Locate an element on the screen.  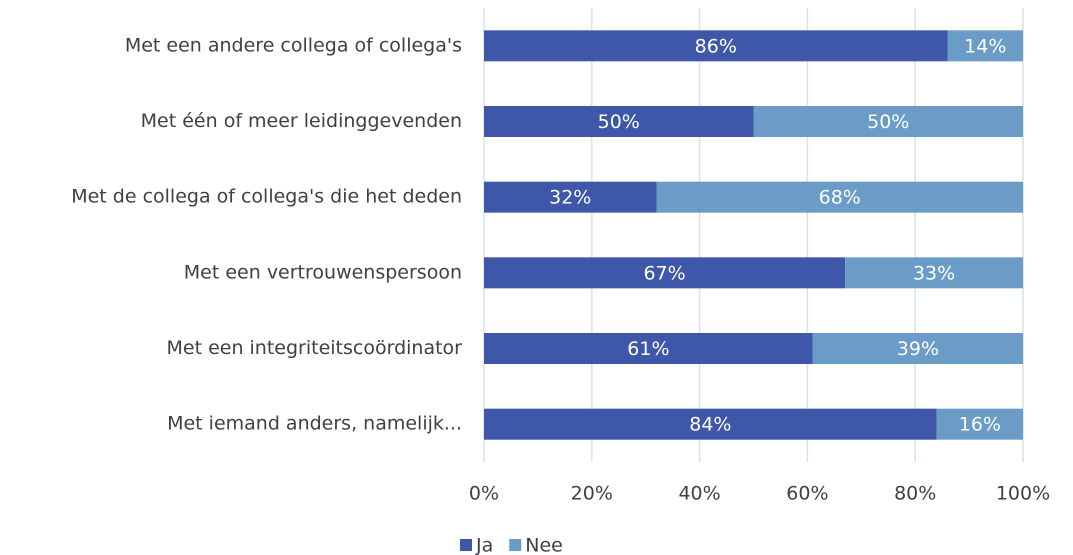
x-tick-label: 100% is located at coordinates (1023, 494).